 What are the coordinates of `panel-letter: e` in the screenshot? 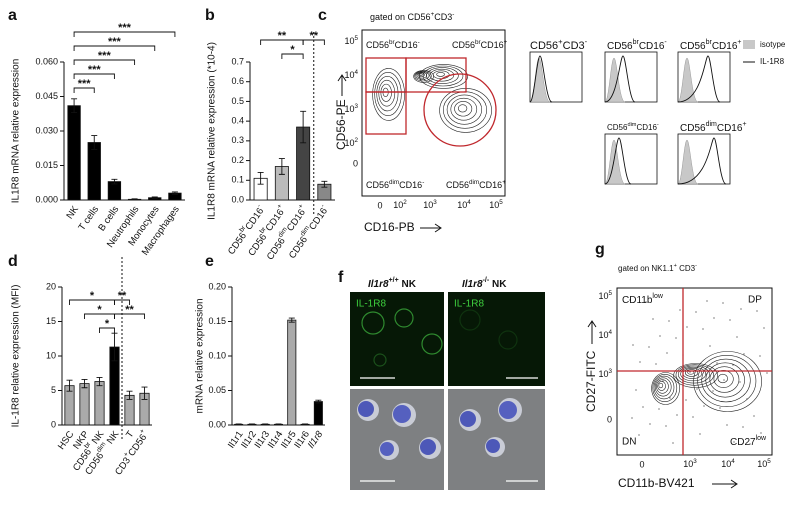 It's located at (209, 261).